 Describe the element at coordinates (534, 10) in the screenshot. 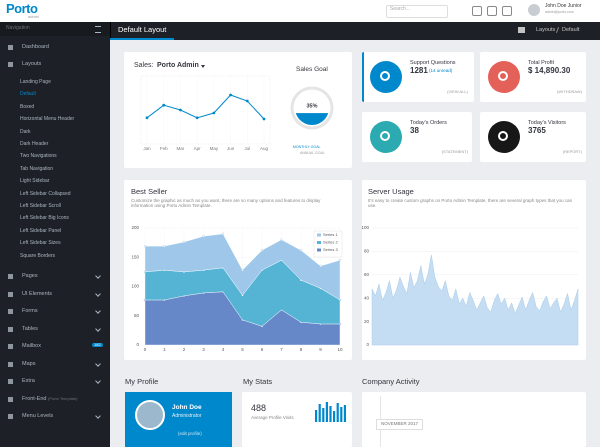

I see `user-avatar` at that location.